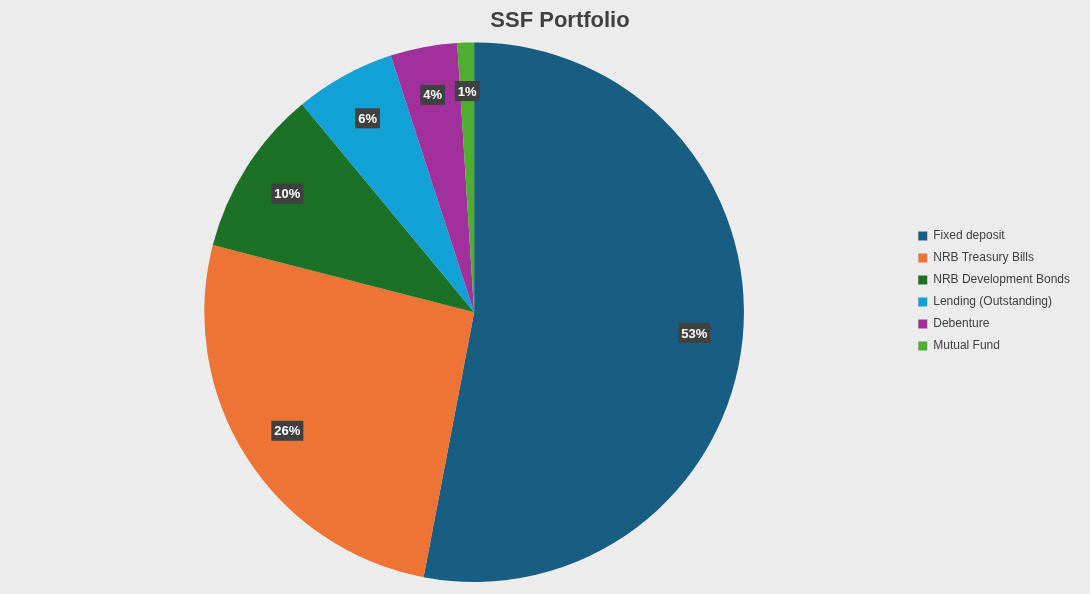 Image resolution: width=1090 pixels, height=594 pixels. I want to click on legend-label: Fixed deposit, so click(969, 235).